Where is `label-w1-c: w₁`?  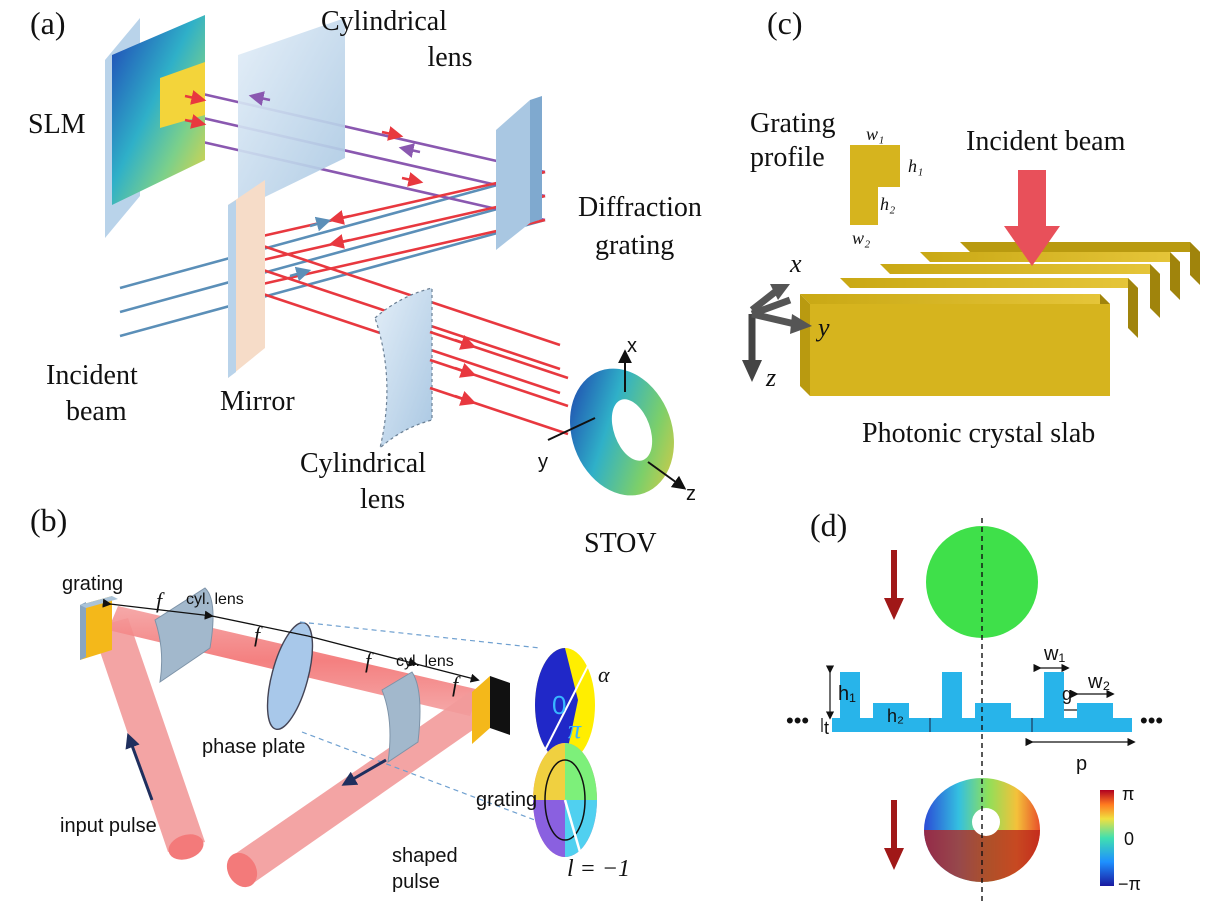 label-w1-c: w₁ is located at coordinates (875, 134).